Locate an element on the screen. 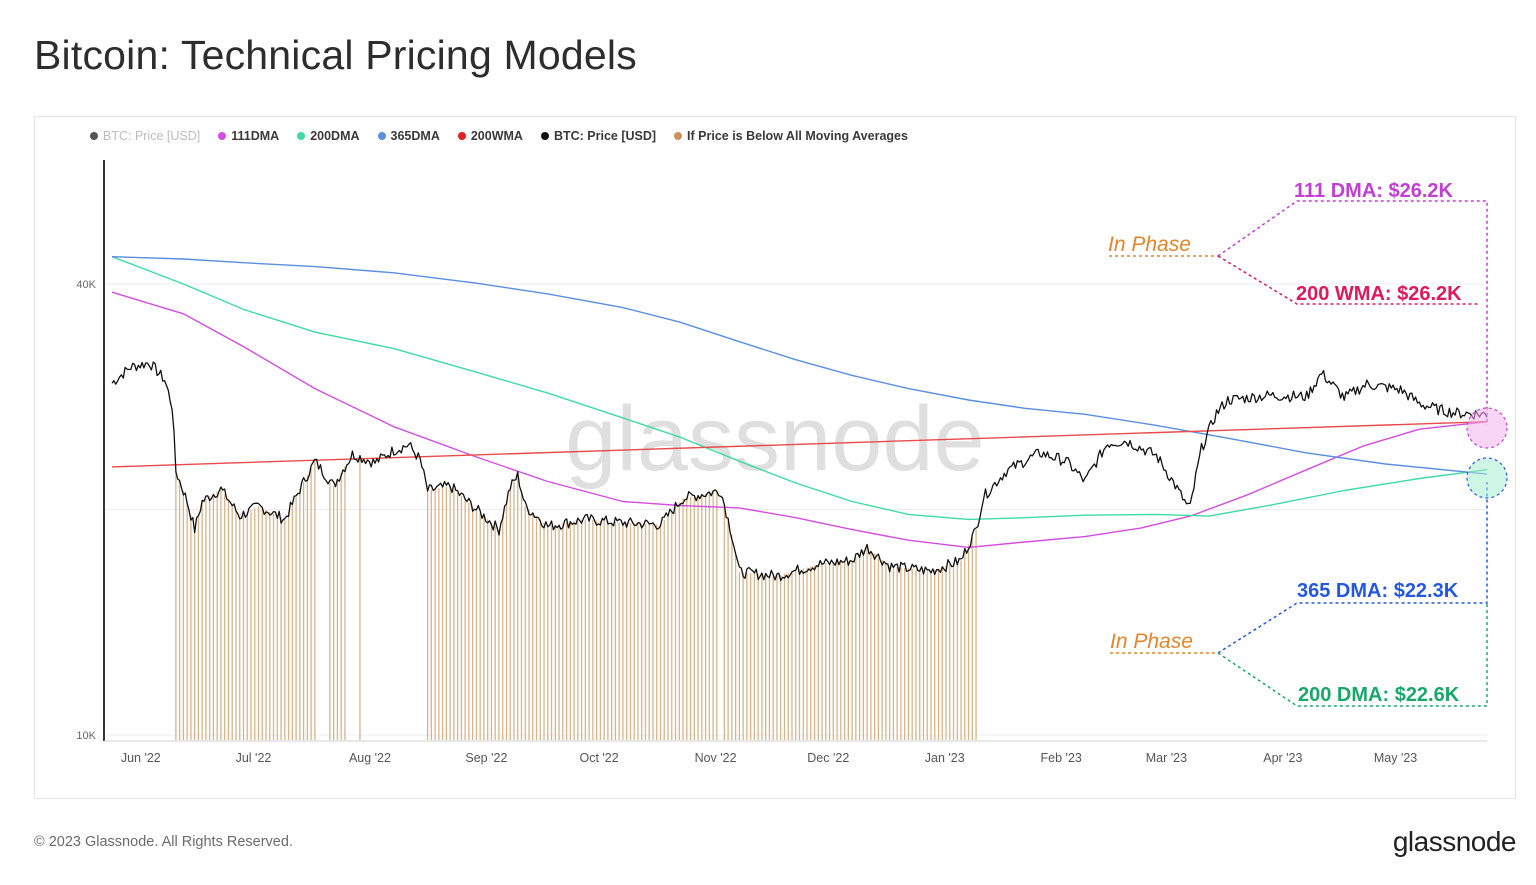  legend-item-200dma: 200DMA is located at coordinates (328, 136).